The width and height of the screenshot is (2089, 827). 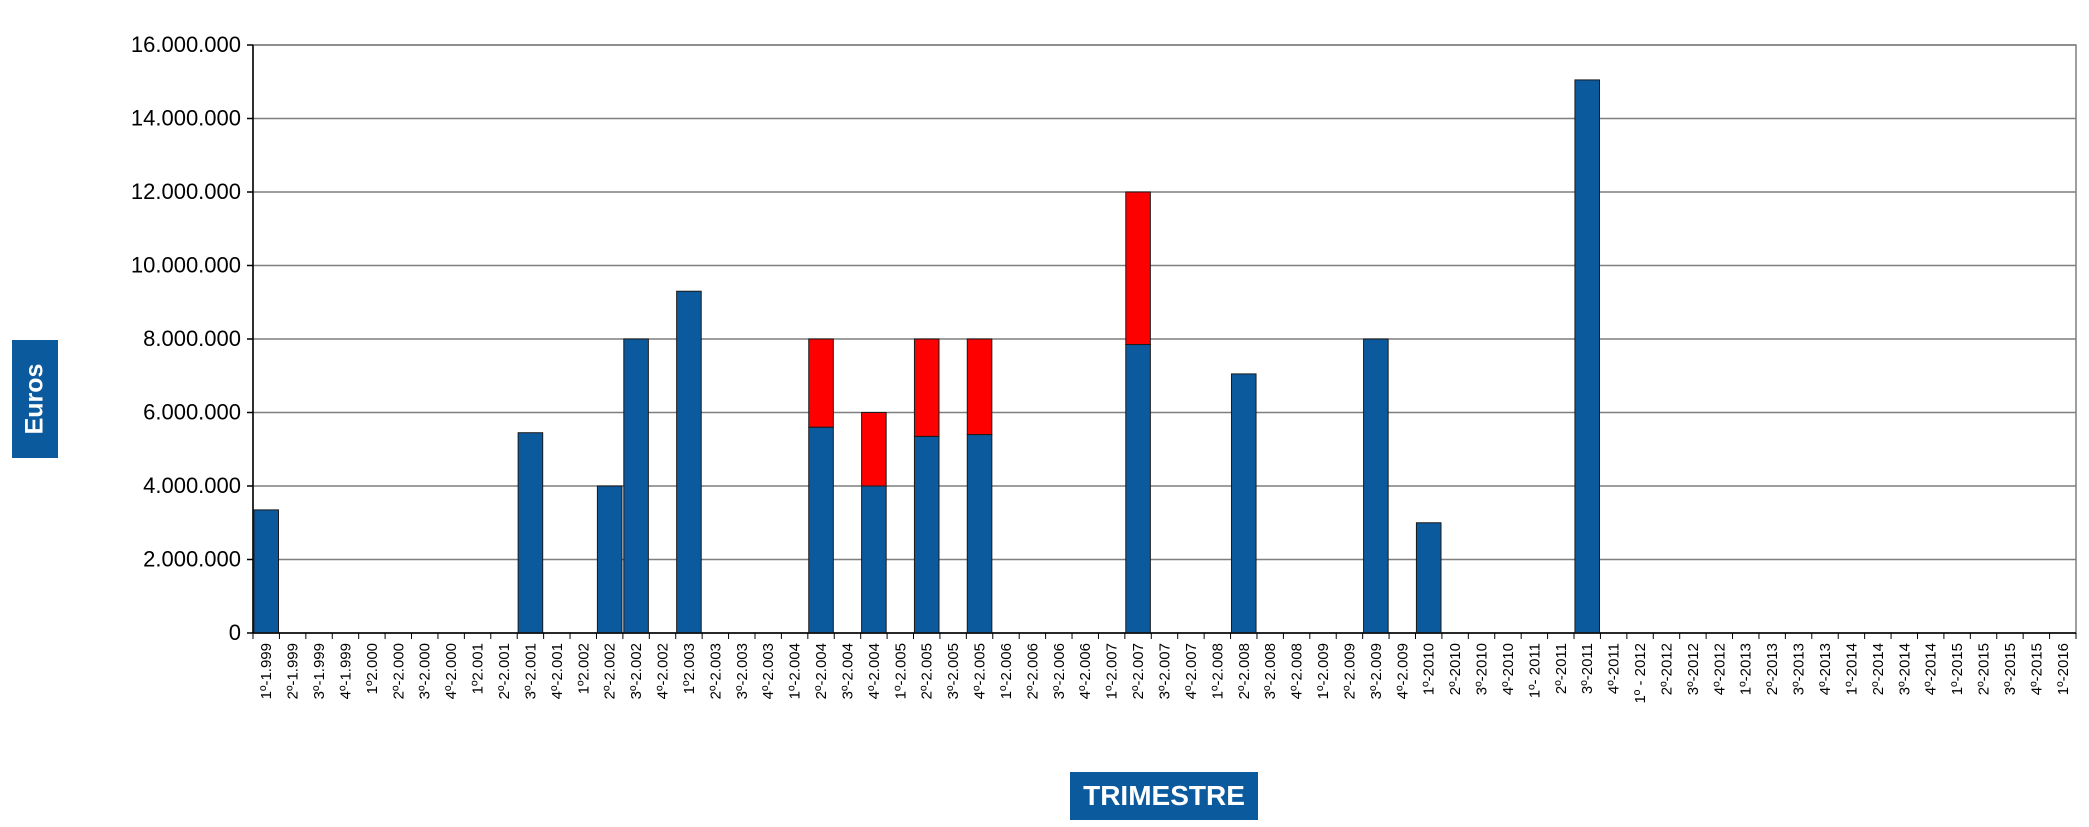 I want to click on x-tick-label-58: 3º-2013, so click(x=1799, y=669).